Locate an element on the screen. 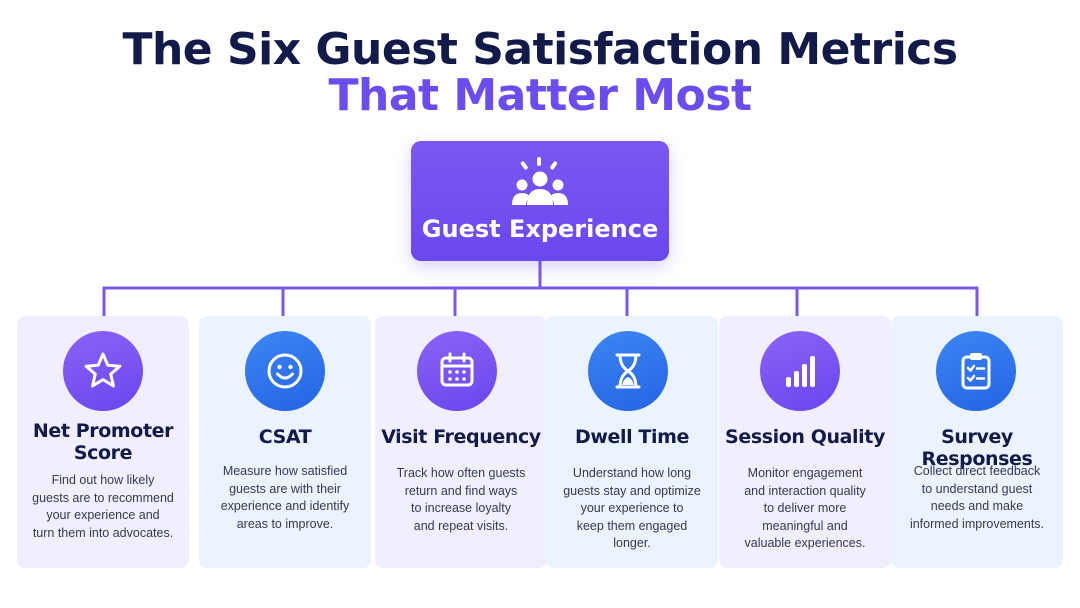 The height and width of the screenshot is (608, 1080). guest-group-icon is located at coordinates (540, 181).